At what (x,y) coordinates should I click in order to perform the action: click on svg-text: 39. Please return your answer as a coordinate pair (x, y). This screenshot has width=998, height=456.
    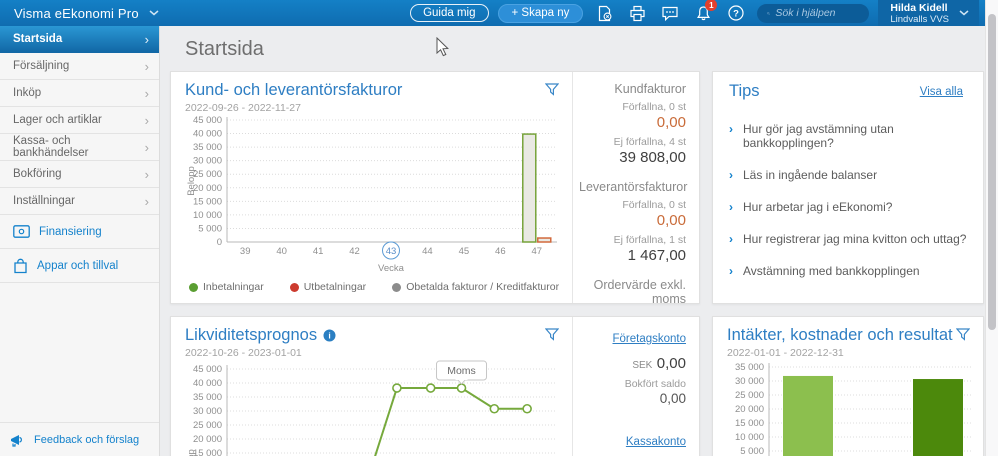
    Looking at the image, I should click on (245, 251).